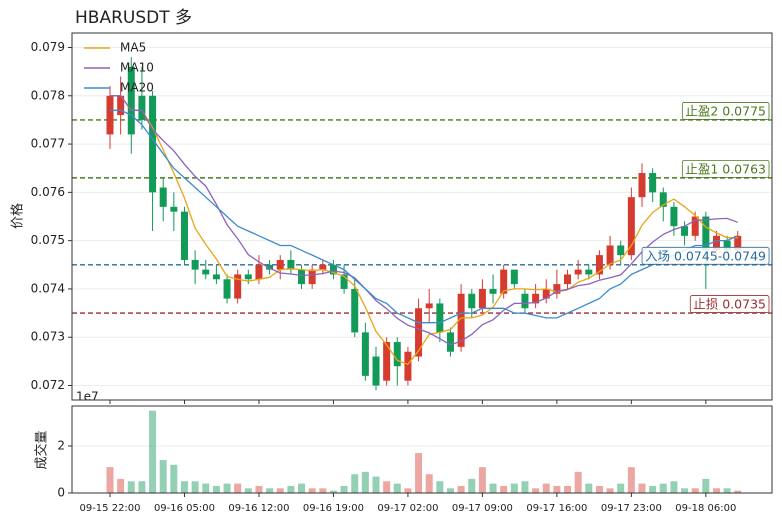 This screenshot has width=782, height=526. Describe the element at coordinates (48, 95) in the screenshot. I see `y-tick-label: 0.078` at that location.